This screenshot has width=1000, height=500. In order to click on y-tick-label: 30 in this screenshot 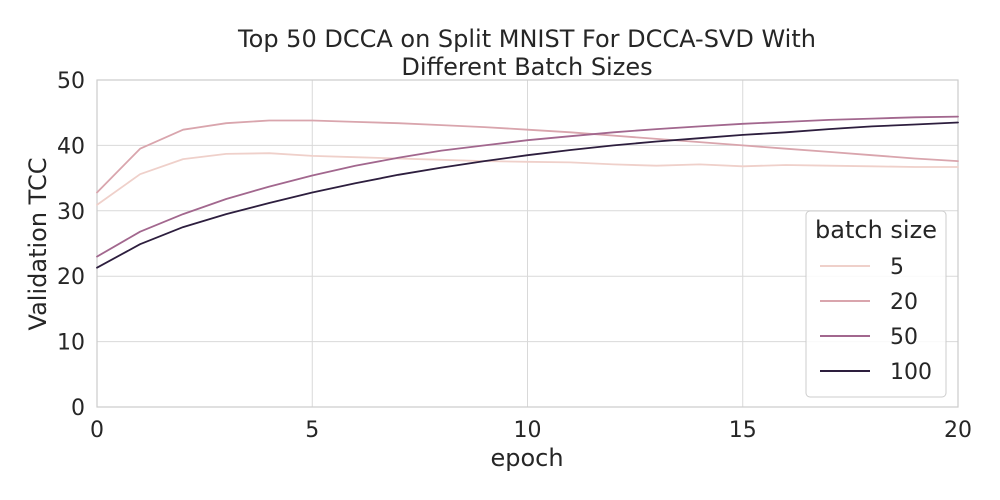, I will do `click(71, 212)`.